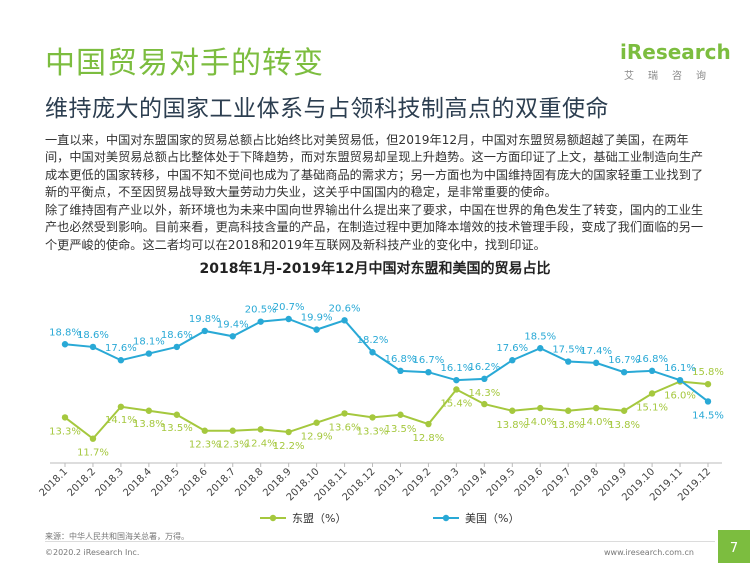 The width and height of the screenshot is (750, 568). Describe the element at coordinates (596, 422) in the screenshot. I see `data-label: 14.0%` at that location.